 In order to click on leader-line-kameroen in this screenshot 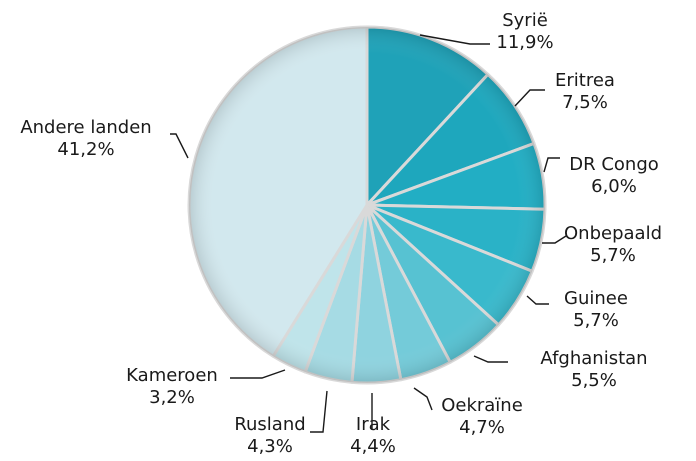, I will do `click(258, 374)`.